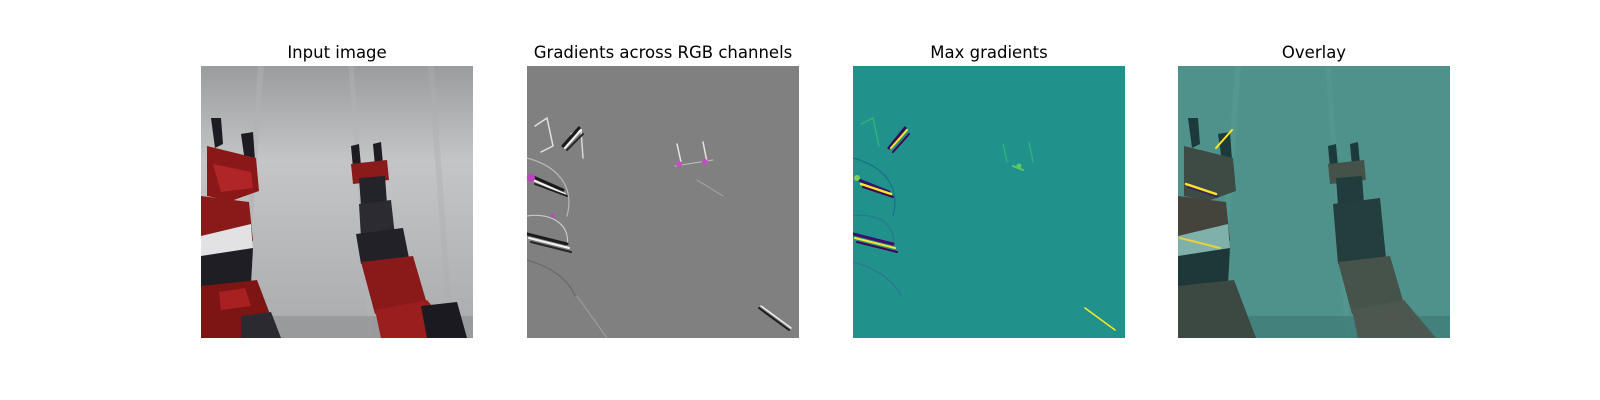  I want to click on max-gradient-graphic, so click(989, 202).